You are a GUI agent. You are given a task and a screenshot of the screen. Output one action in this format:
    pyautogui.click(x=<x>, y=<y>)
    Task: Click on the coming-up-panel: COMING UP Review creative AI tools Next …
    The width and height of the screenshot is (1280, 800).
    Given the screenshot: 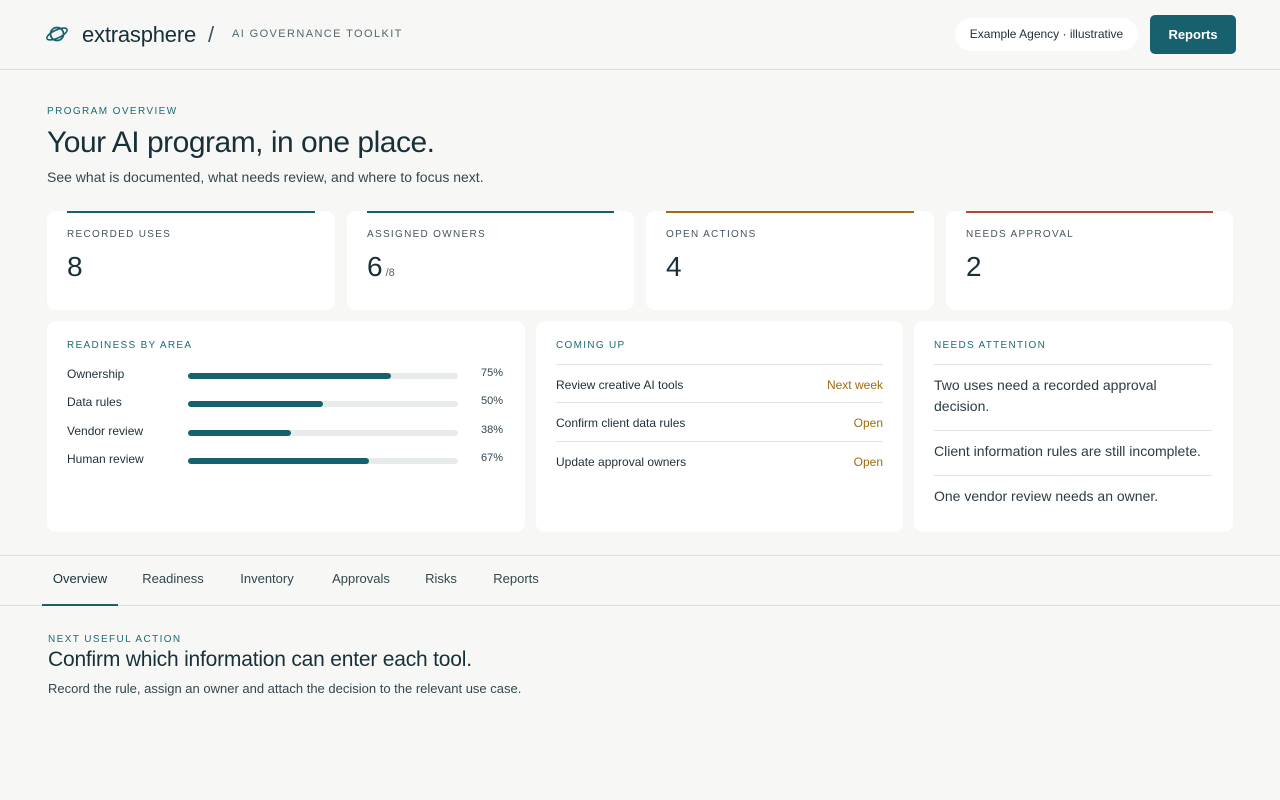 What is the action you would take?
    pyautogui.click(x=719, y=426)
    